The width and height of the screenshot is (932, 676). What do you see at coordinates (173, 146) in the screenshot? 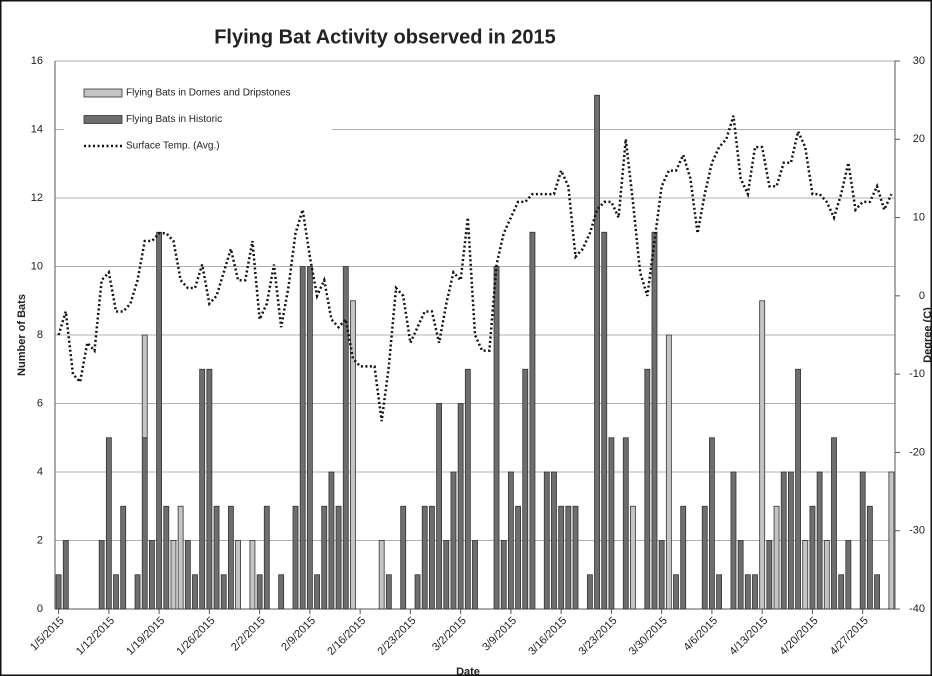
I see `legend-label: Surface Temp. (Avg.)` at bounding box center [173, 146].